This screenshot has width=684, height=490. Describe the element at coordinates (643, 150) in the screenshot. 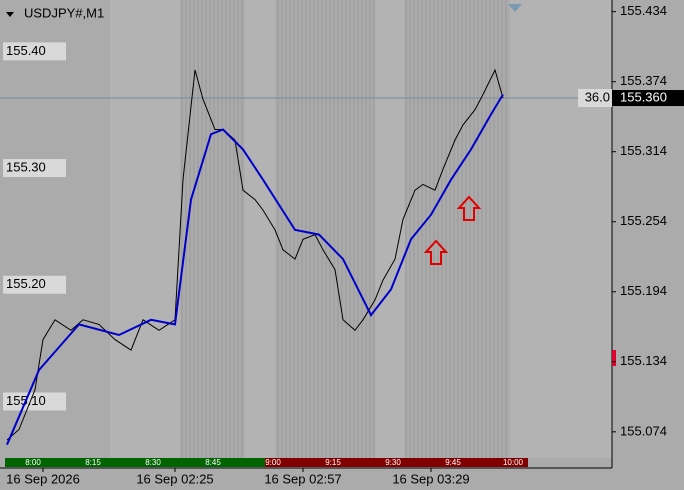

I see `y-tick-label: 155.314` at that location.